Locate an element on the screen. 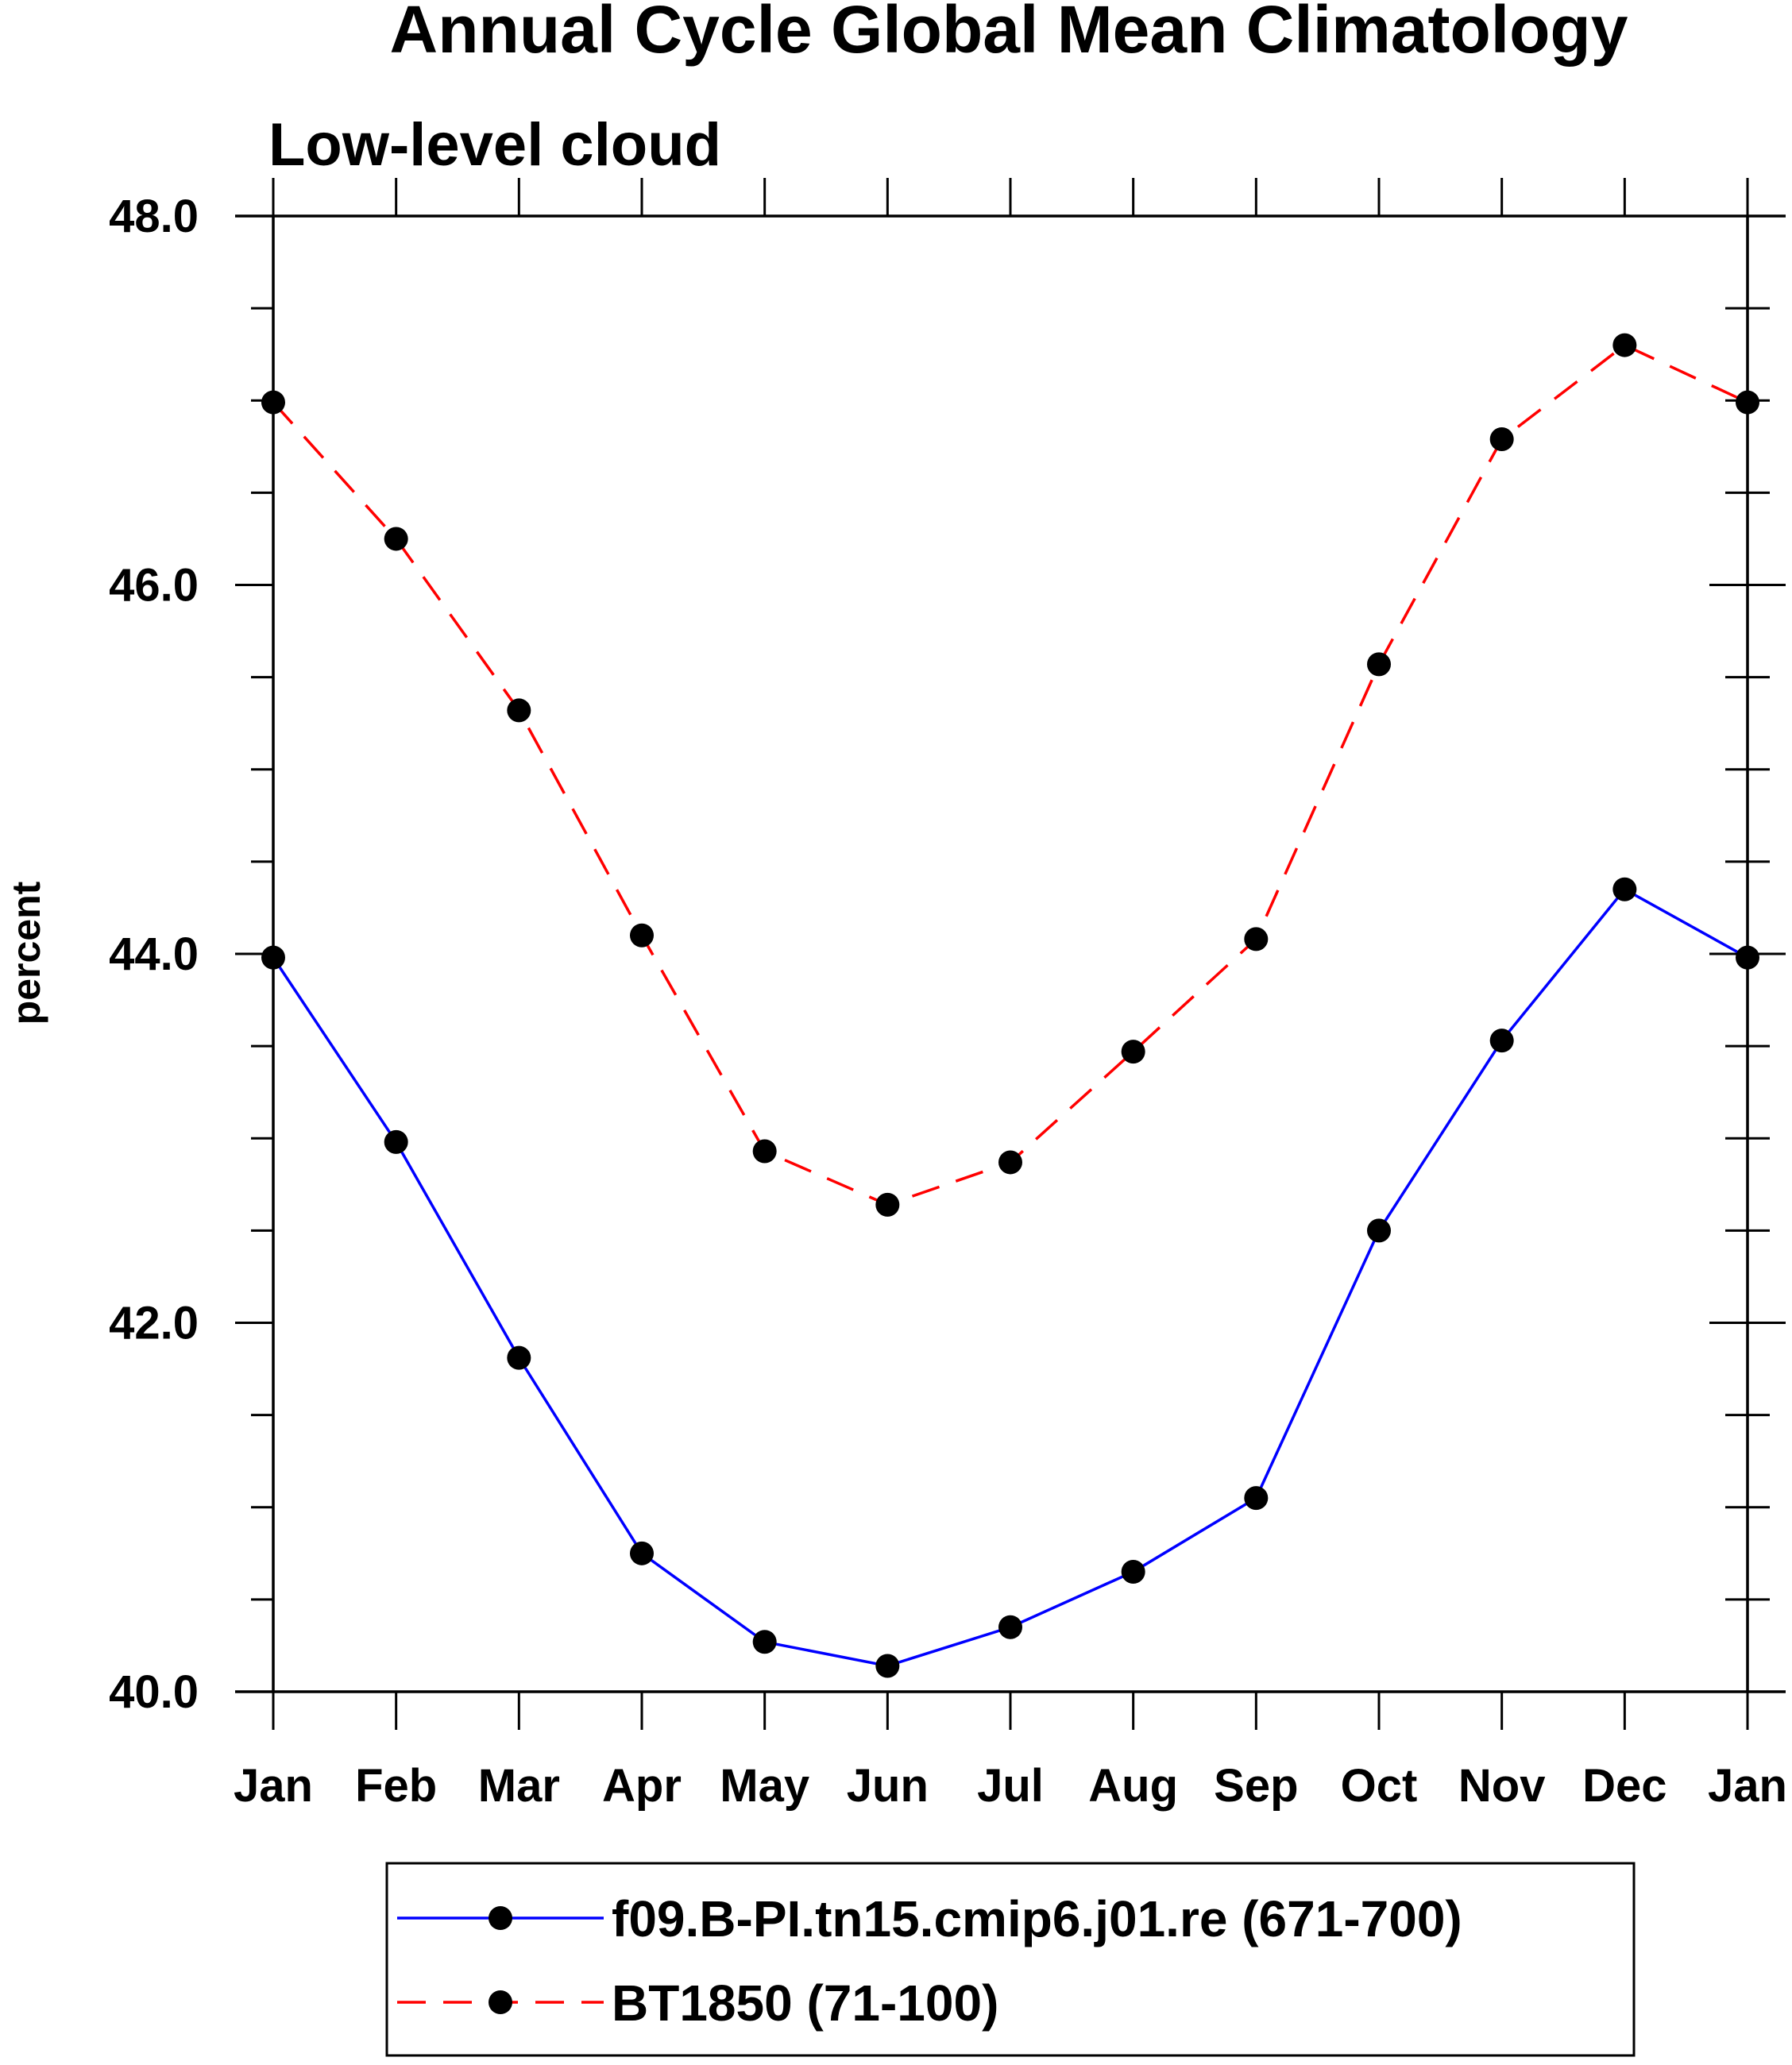  x-tick-label: Jun is located at coordinates (888, 1786).